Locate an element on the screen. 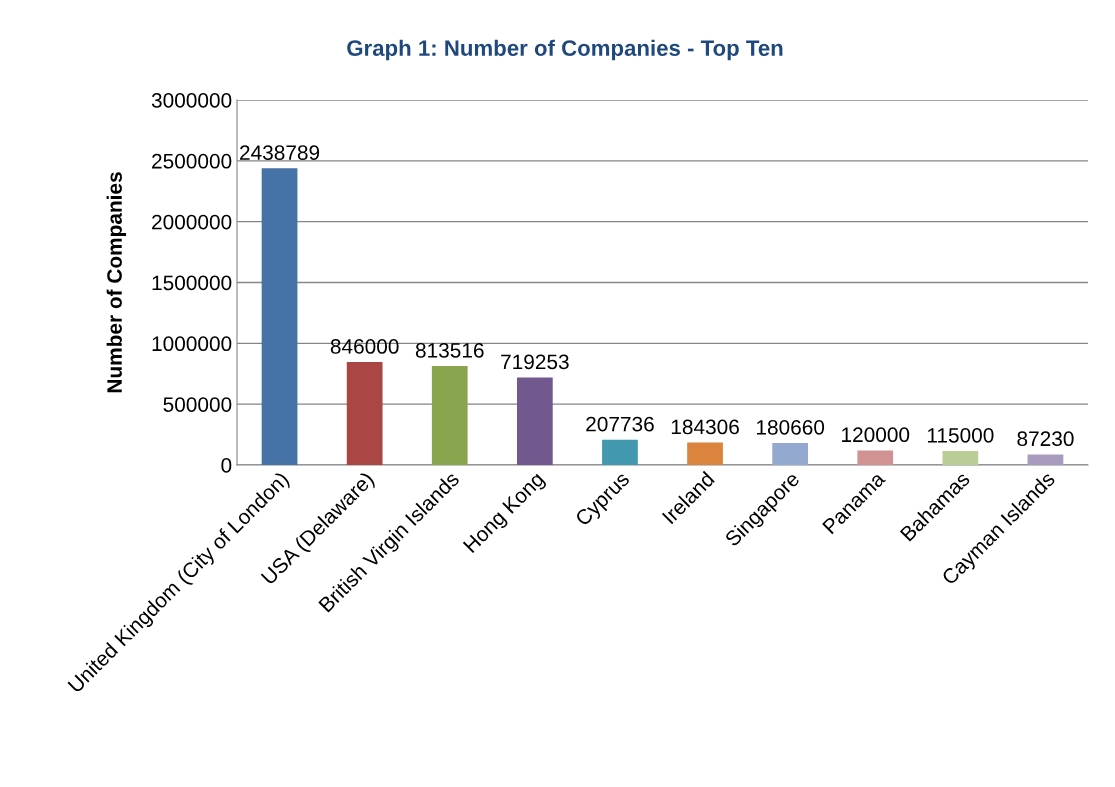 The image size is (1115, 787). y-tick-label: 2500000 is located at coordinates (192, 161).